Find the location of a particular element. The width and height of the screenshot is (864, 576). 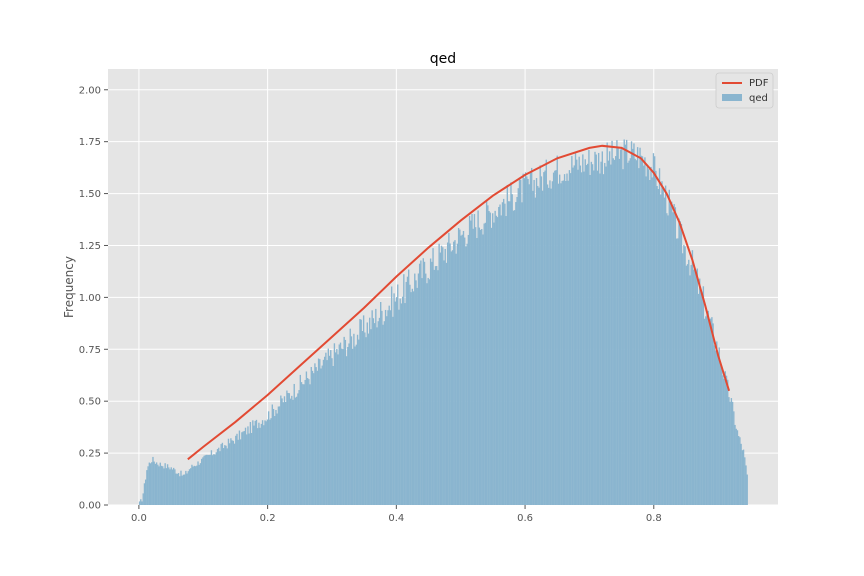

chart-title: qed is located at coordinates (443, 59).